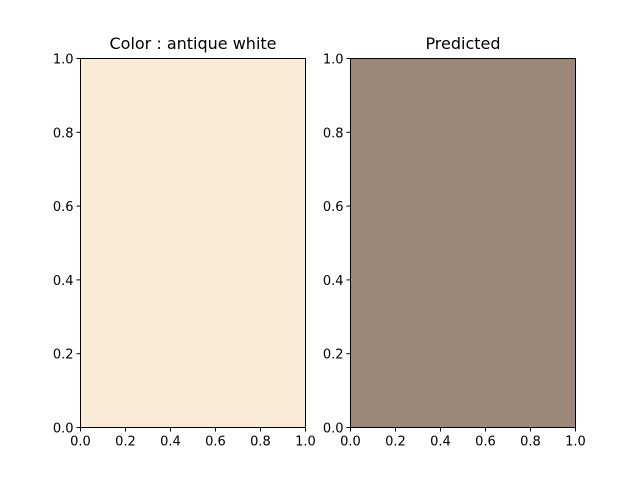  What do you see at coordinates (63, 355) in the screenshot?
I see `actual-color-y-tick-label: 0.2` at bounding box center [63, 355].